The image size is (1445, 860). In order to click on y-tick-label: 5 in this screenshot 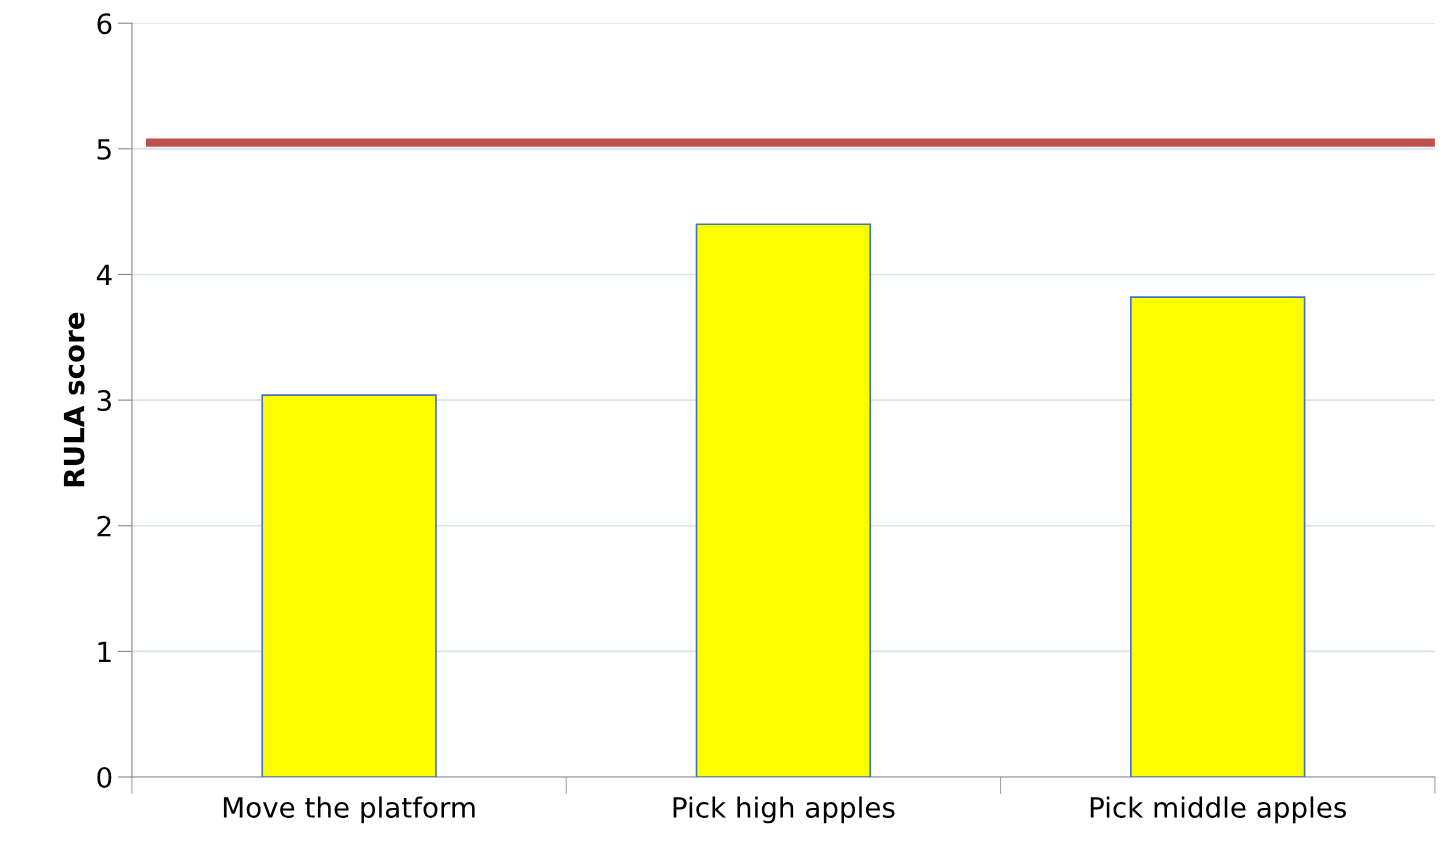, I will do `click(104, 149)`.